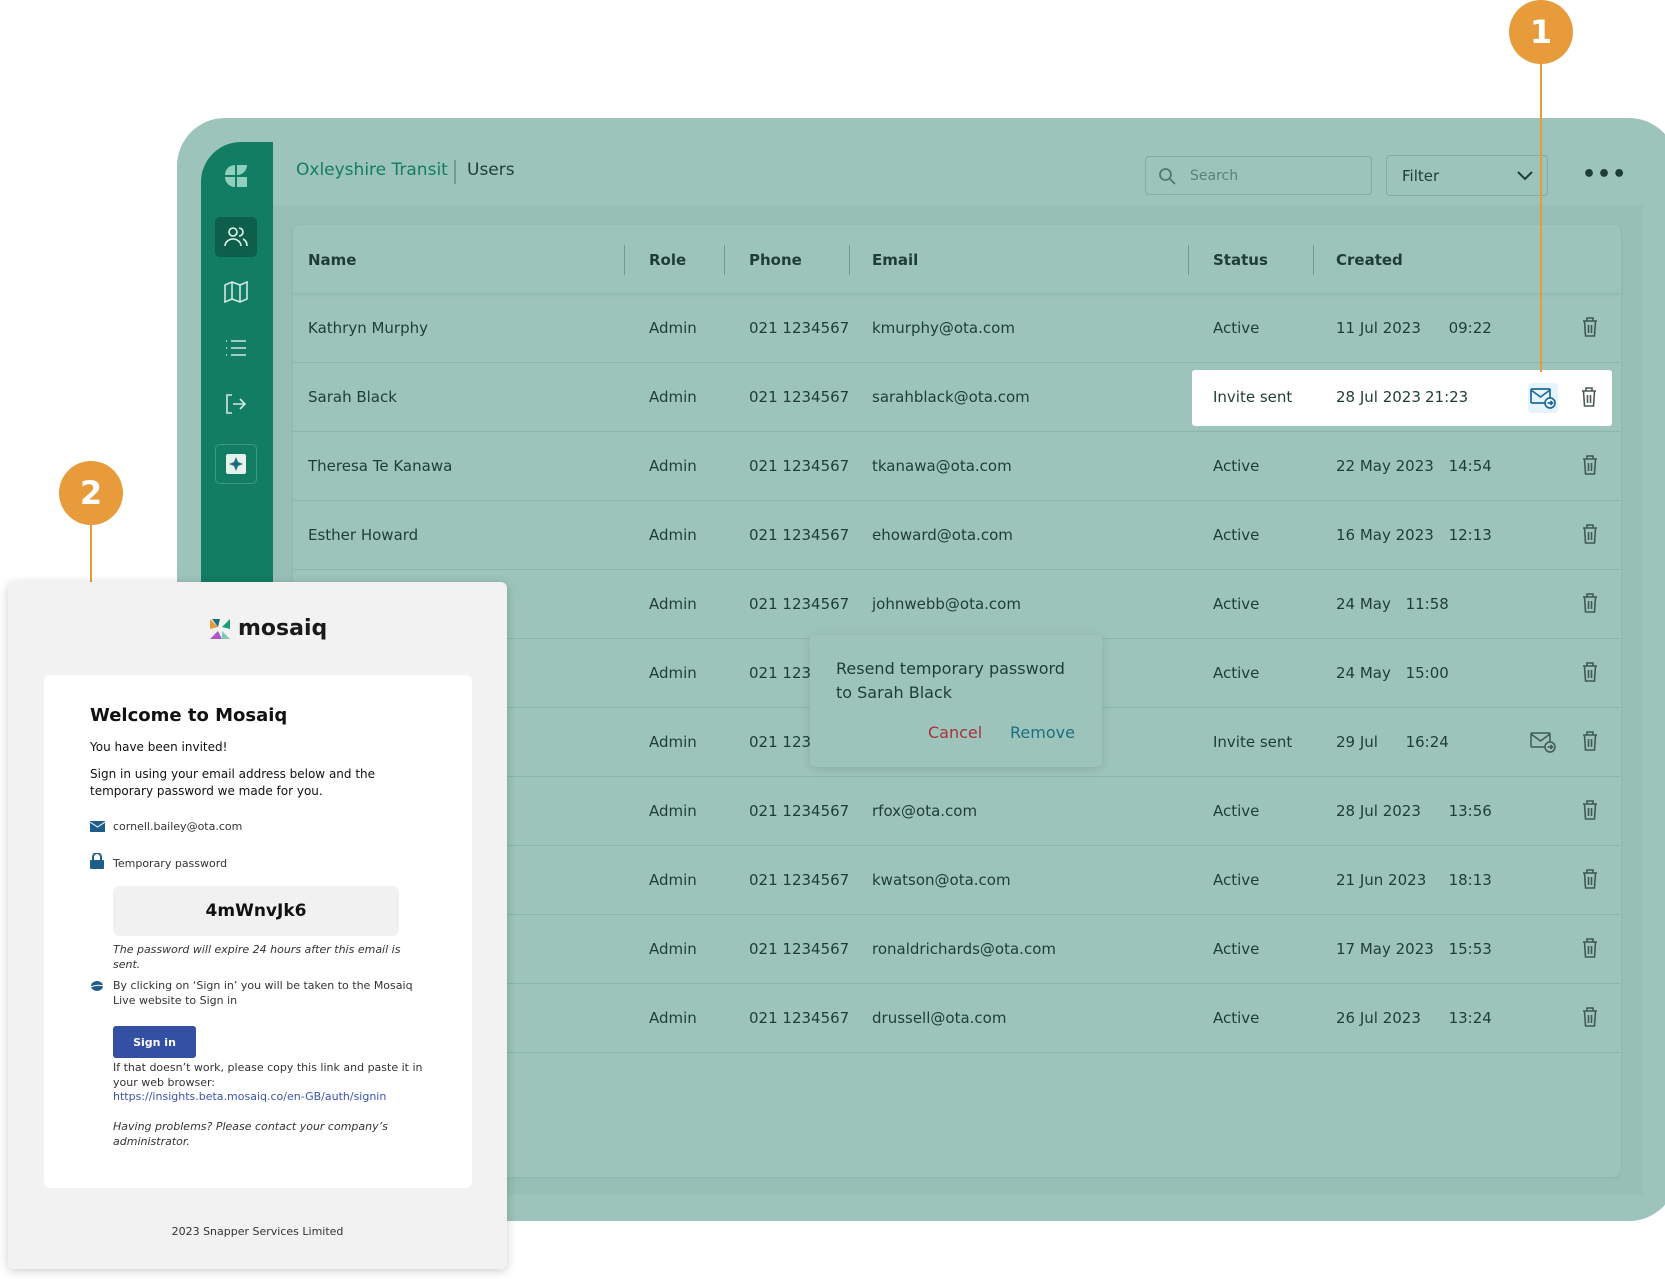 This screenshot has width=1665, height=1279. What do you see at coordinates (939, 1018) in the screenshot?
I see `user-email: drussell@ota.com` at bounding box center [939, 1018].